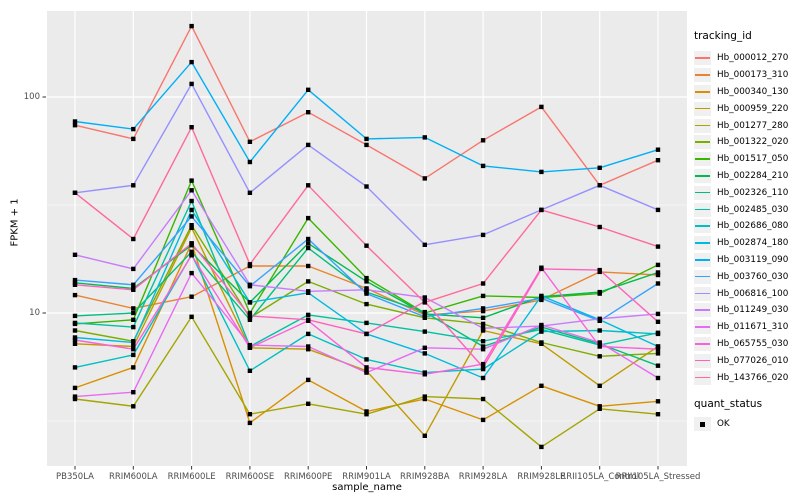  I want to click on legend-entry-Hb_003119_090: Hb_003119_090, so click(746, 260).